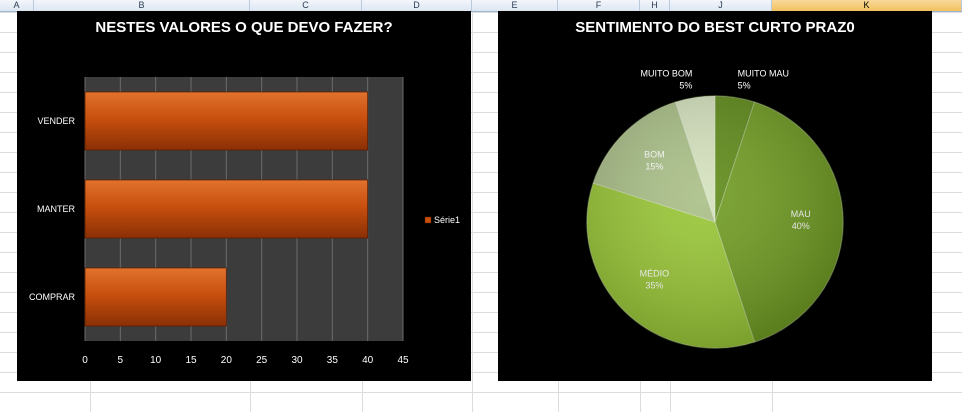 This screenshot has width=962, height=412. Describe the element at coordinates (306, 5) in the screenshot. I see `column-header-c: C` at that location.